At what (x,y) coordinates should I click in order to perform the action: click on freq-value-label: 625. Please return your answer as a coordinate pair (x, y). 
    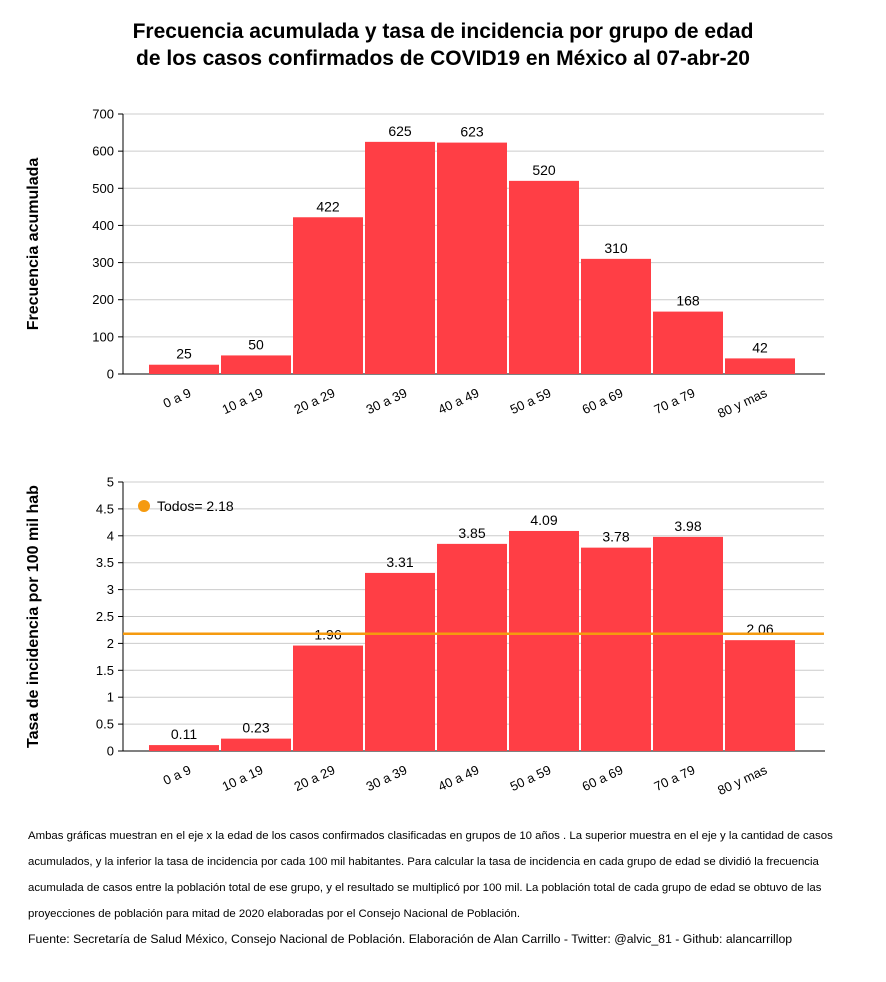
    Looking at the image, I should click on (400, 131).